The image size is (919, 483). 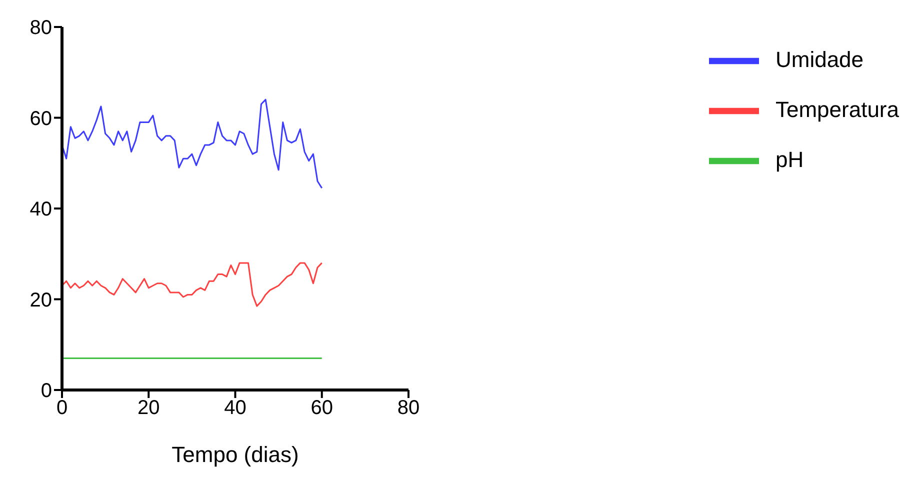 What do you see at coordinates (235, 454) in the screenshot?
I see `x-axis-title: Tempo (dias)` at bounding box center [235, 454].